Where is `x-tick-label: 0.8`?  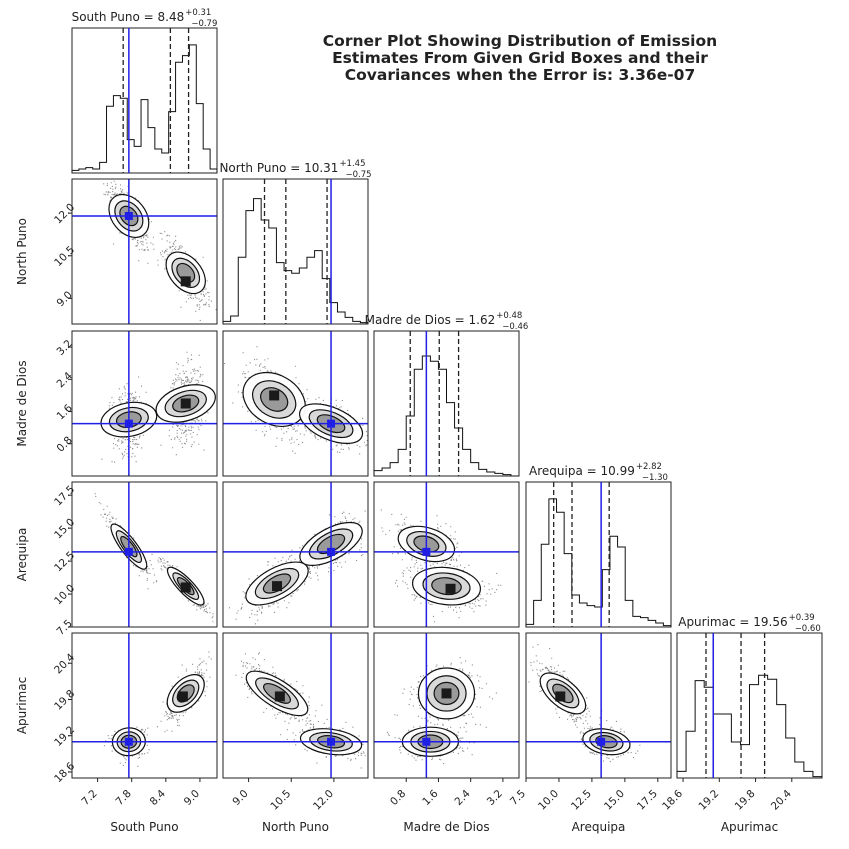
x-tick-label: 0.8 is located at coordinates (398, 798).